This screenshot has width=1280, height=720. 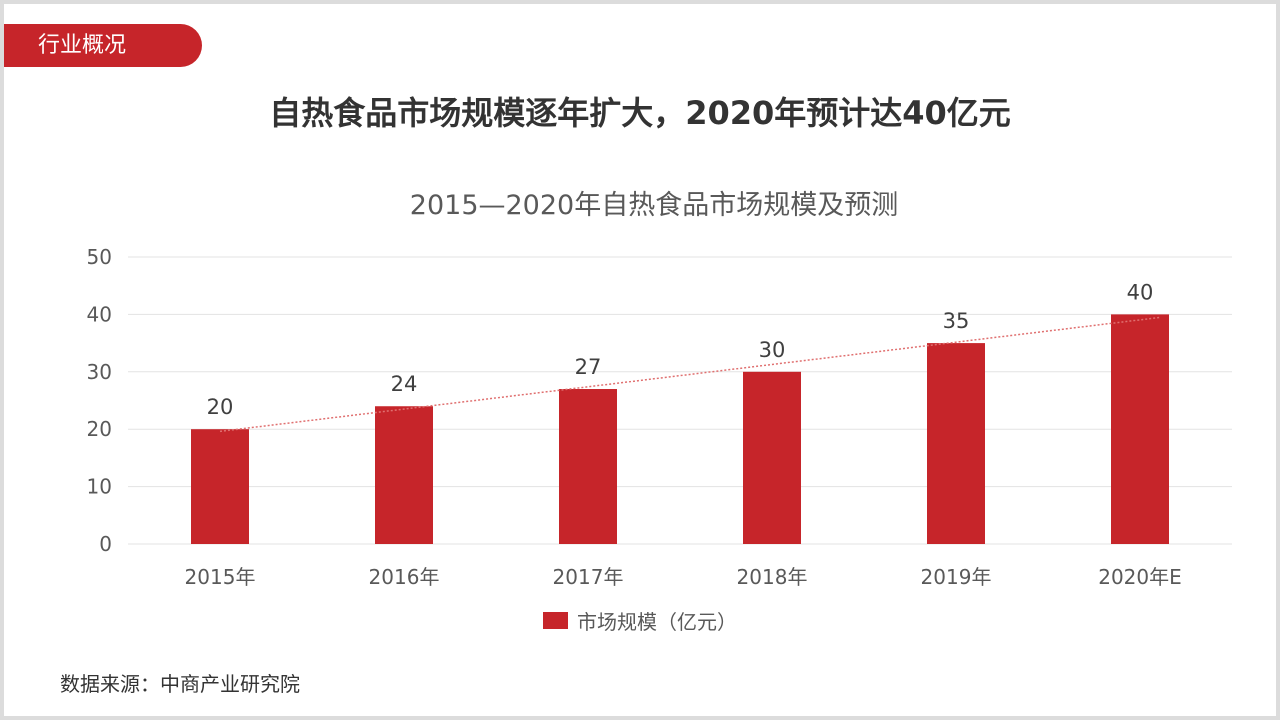 What do you see at coordinates (657, 622) in the screenshot?
I see `legend-label: 市场规模（亿元）` at bounding box center [657, 622].